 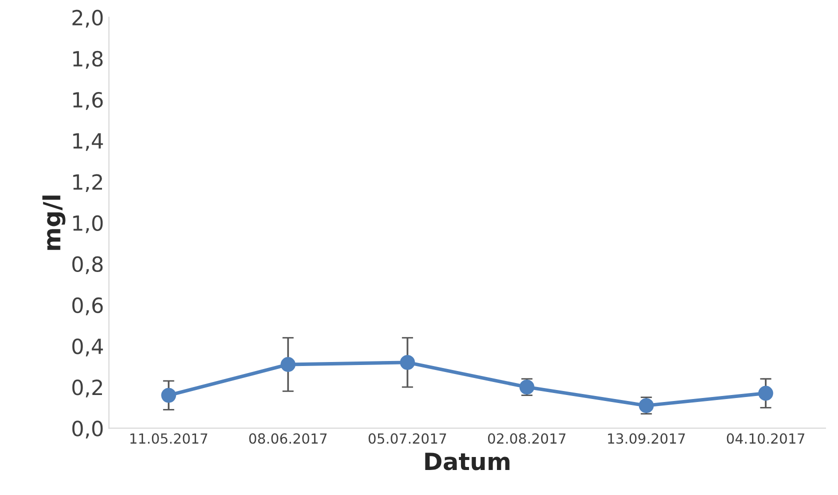 I want to click on y-tick-label: 1,2, so click(x=87, y=183).